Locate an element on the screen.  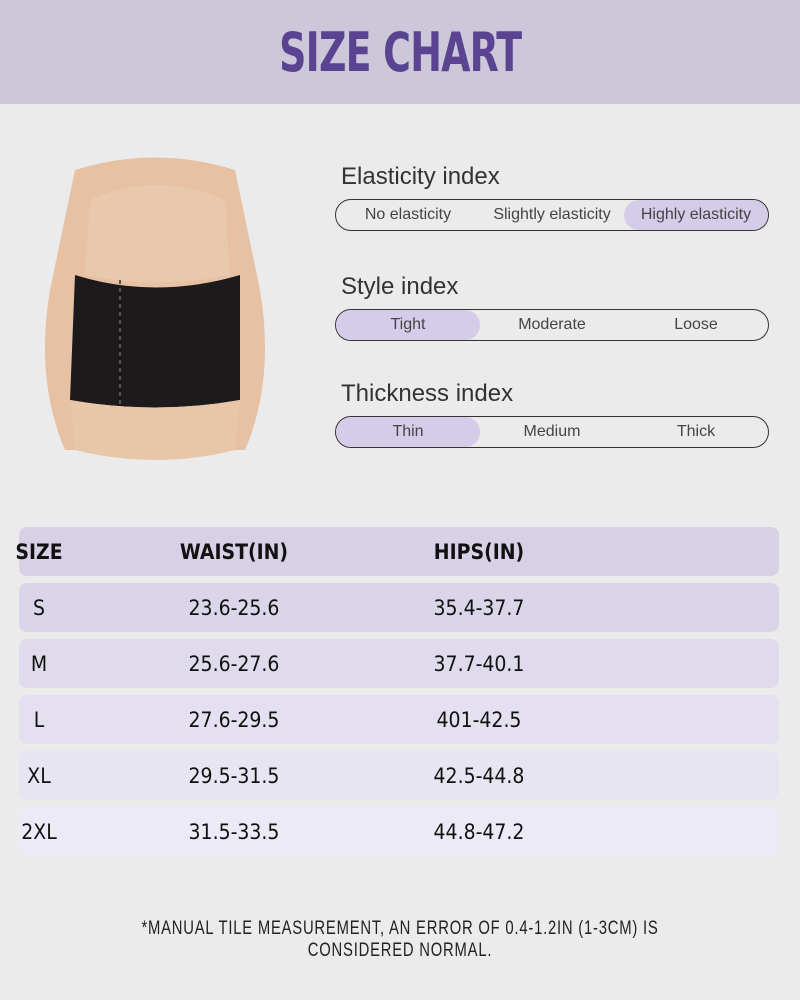
table-row: M 25.6-27.6 37.7-40.1 is located at coordinates (399, 663).